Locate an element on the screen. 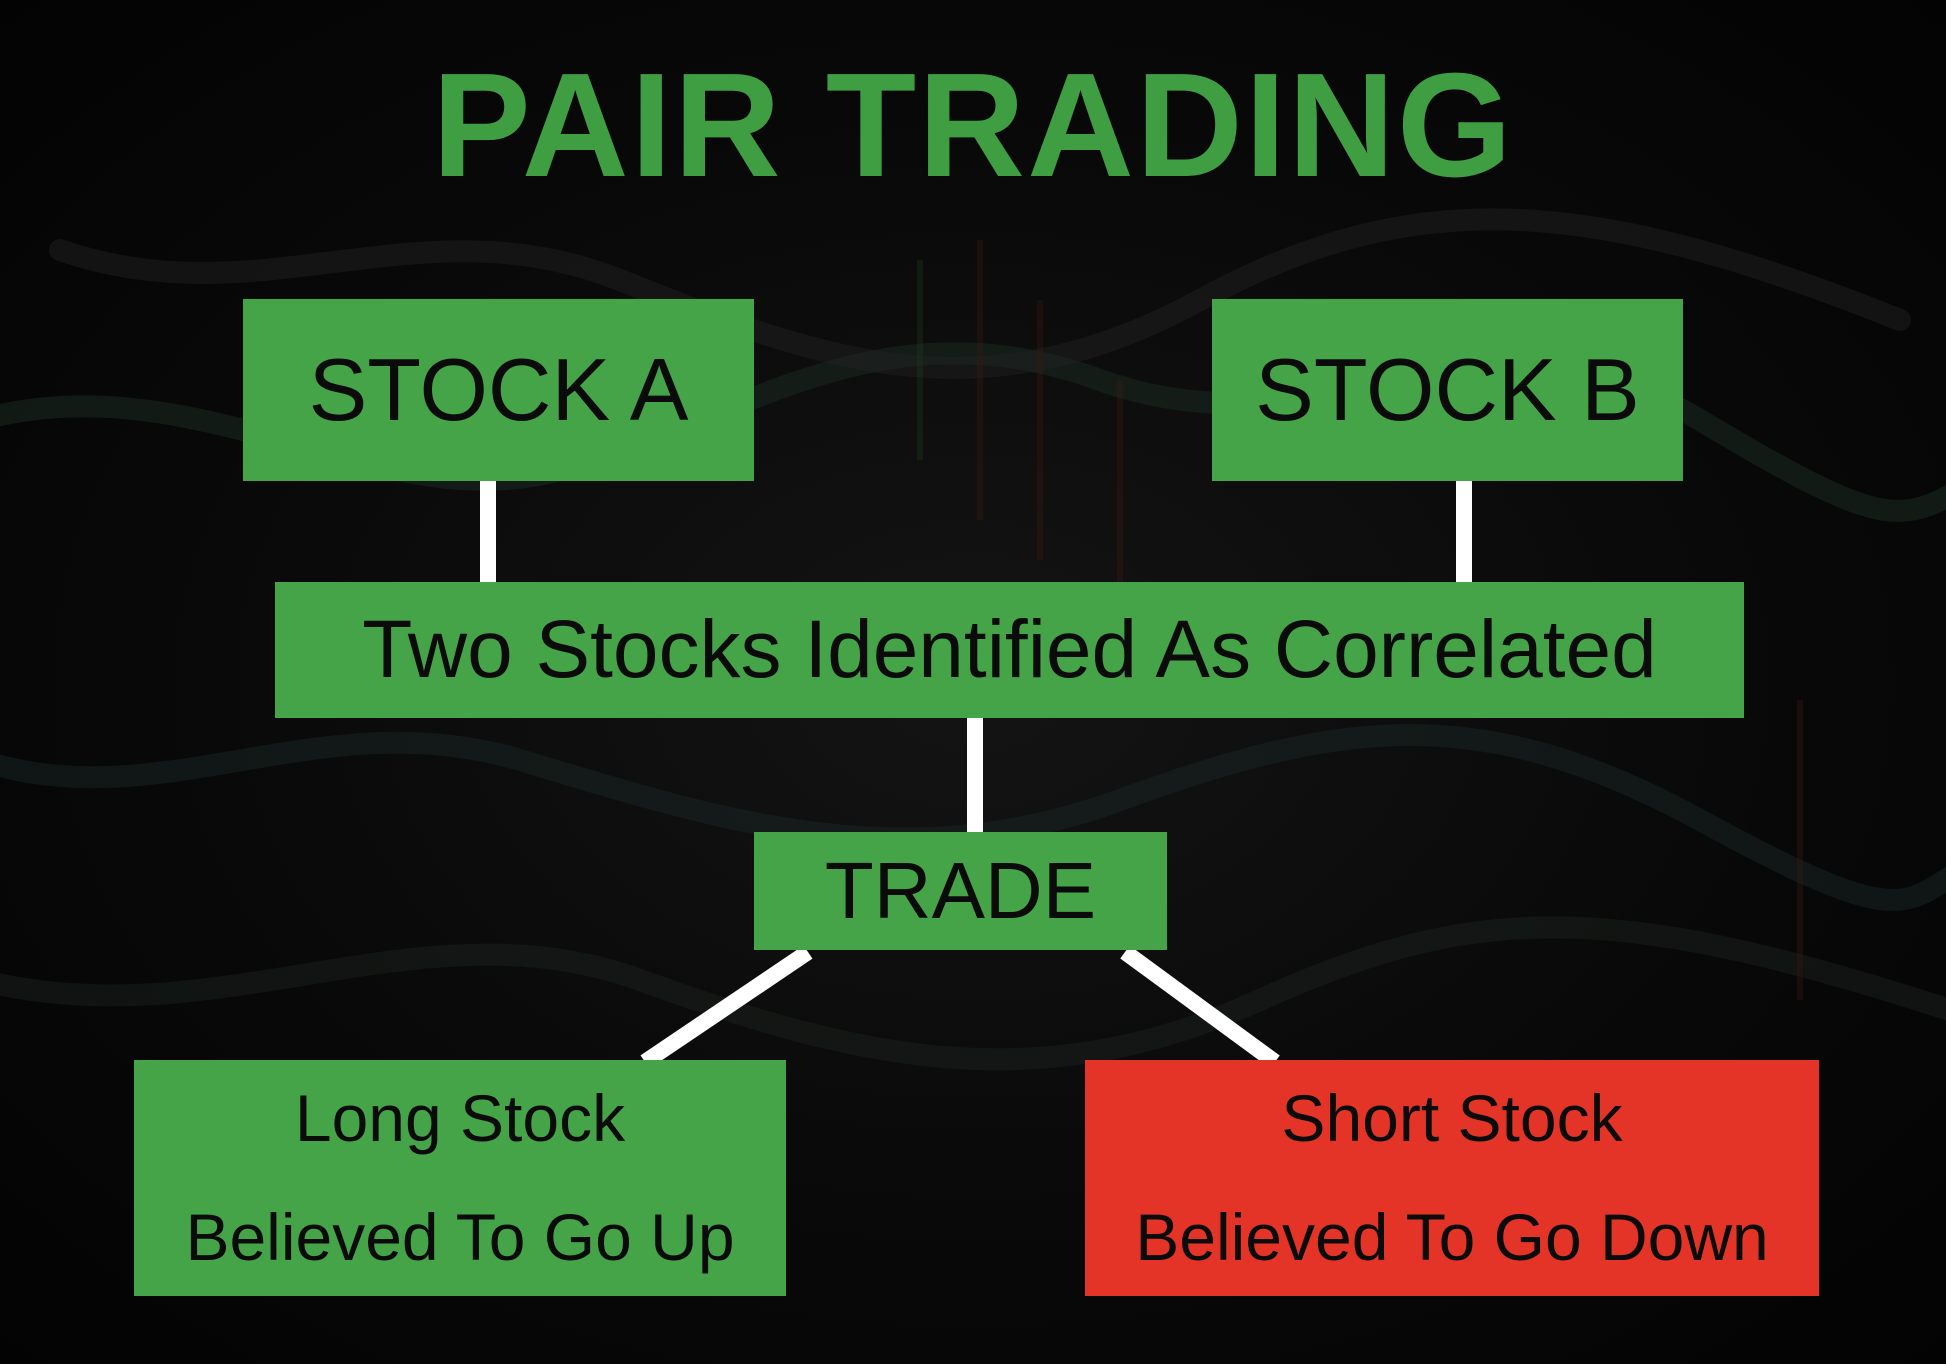  correlated-label: Two Stocks Identified As Correlated is located at coordinates (1009, 649).